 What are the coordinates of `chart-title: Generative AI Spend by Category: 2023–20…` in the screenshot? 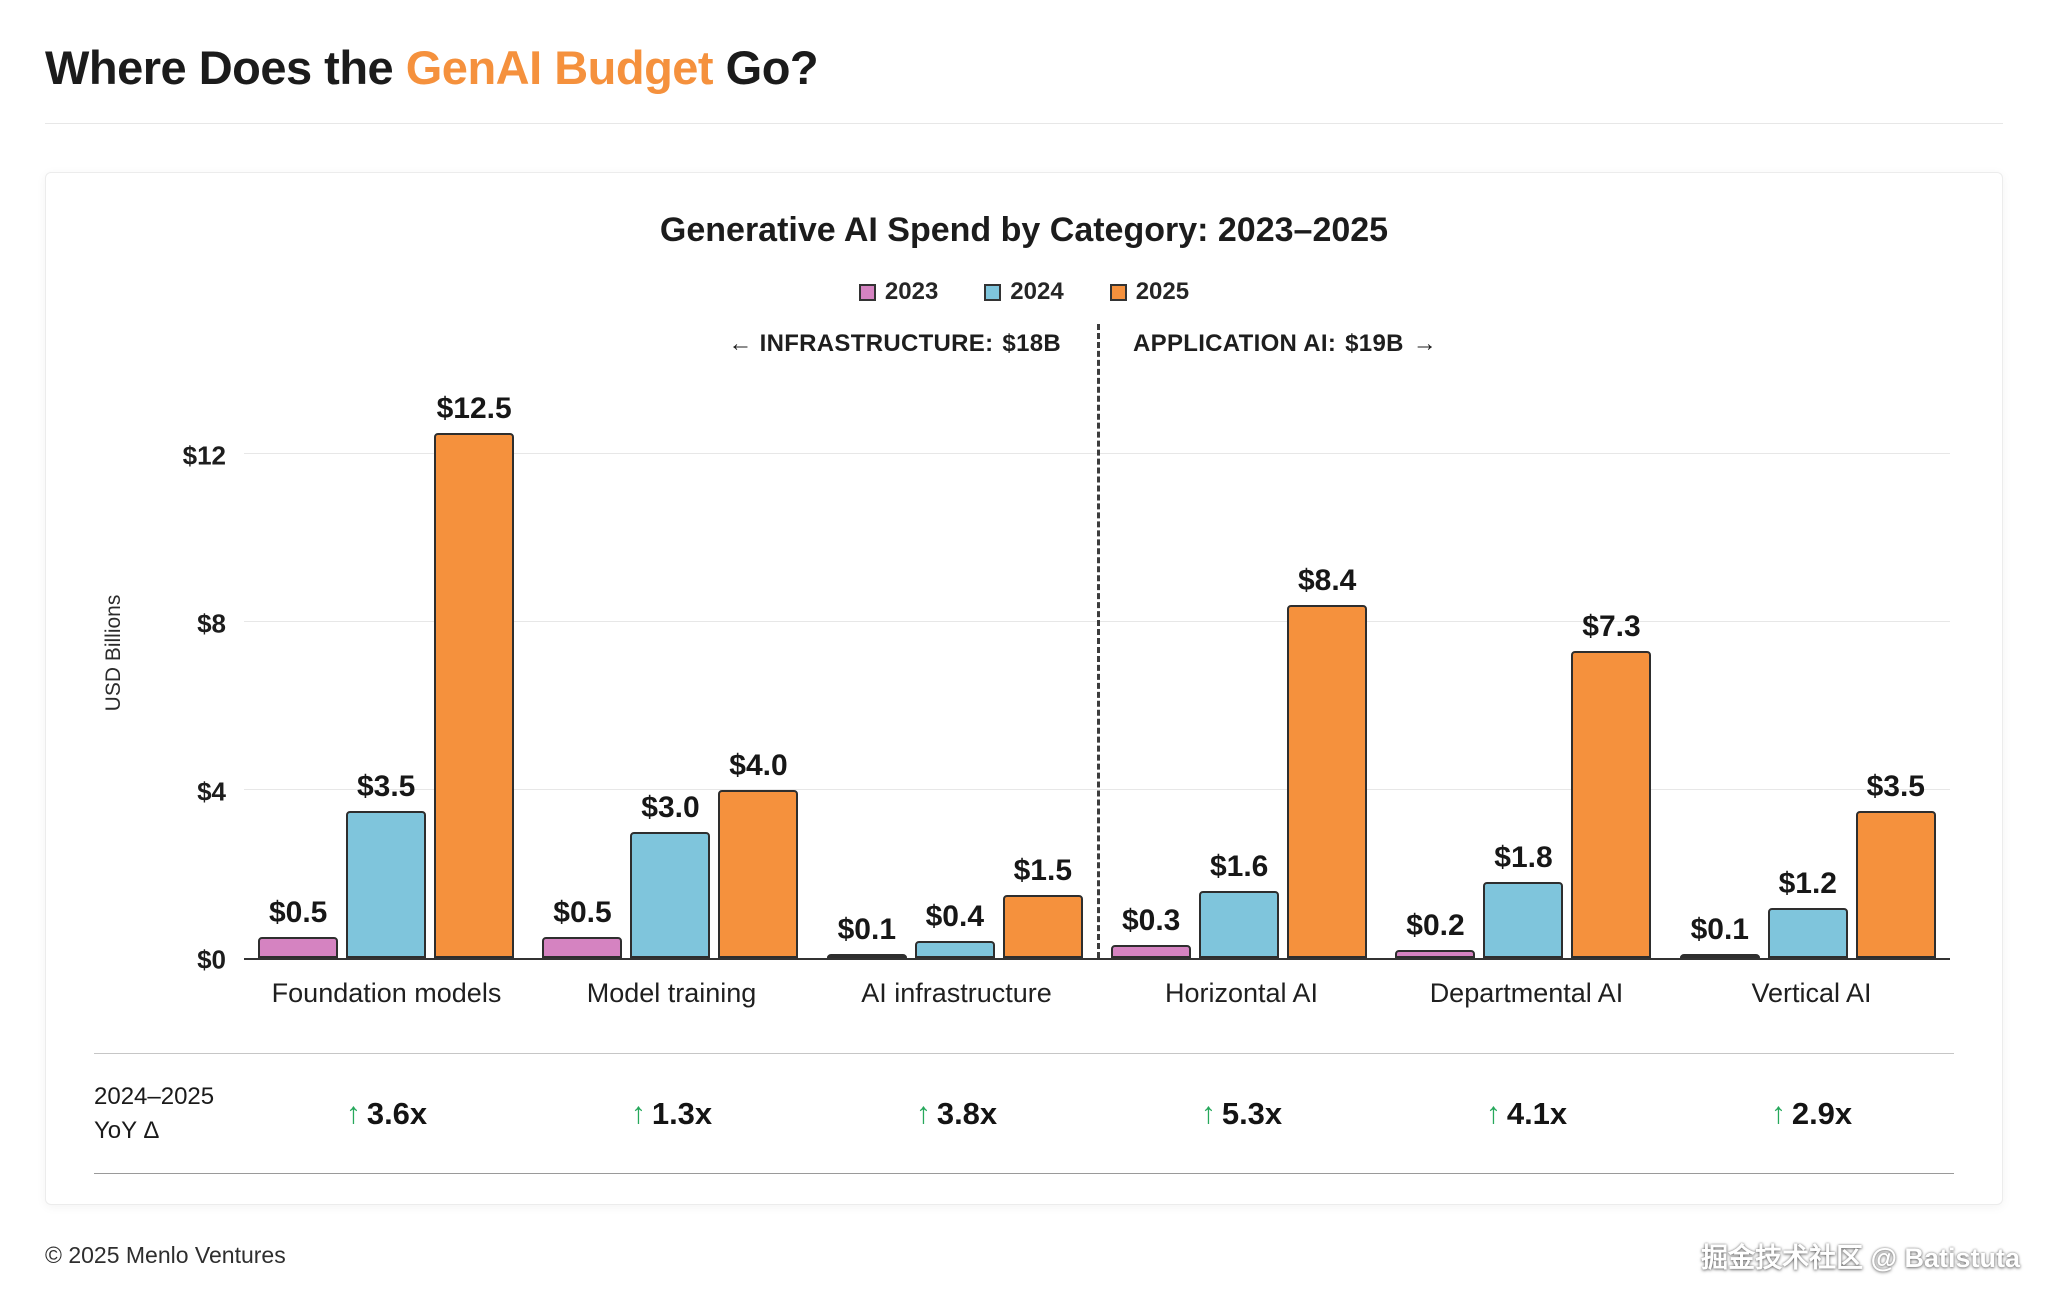 It's located at (1024, 230).